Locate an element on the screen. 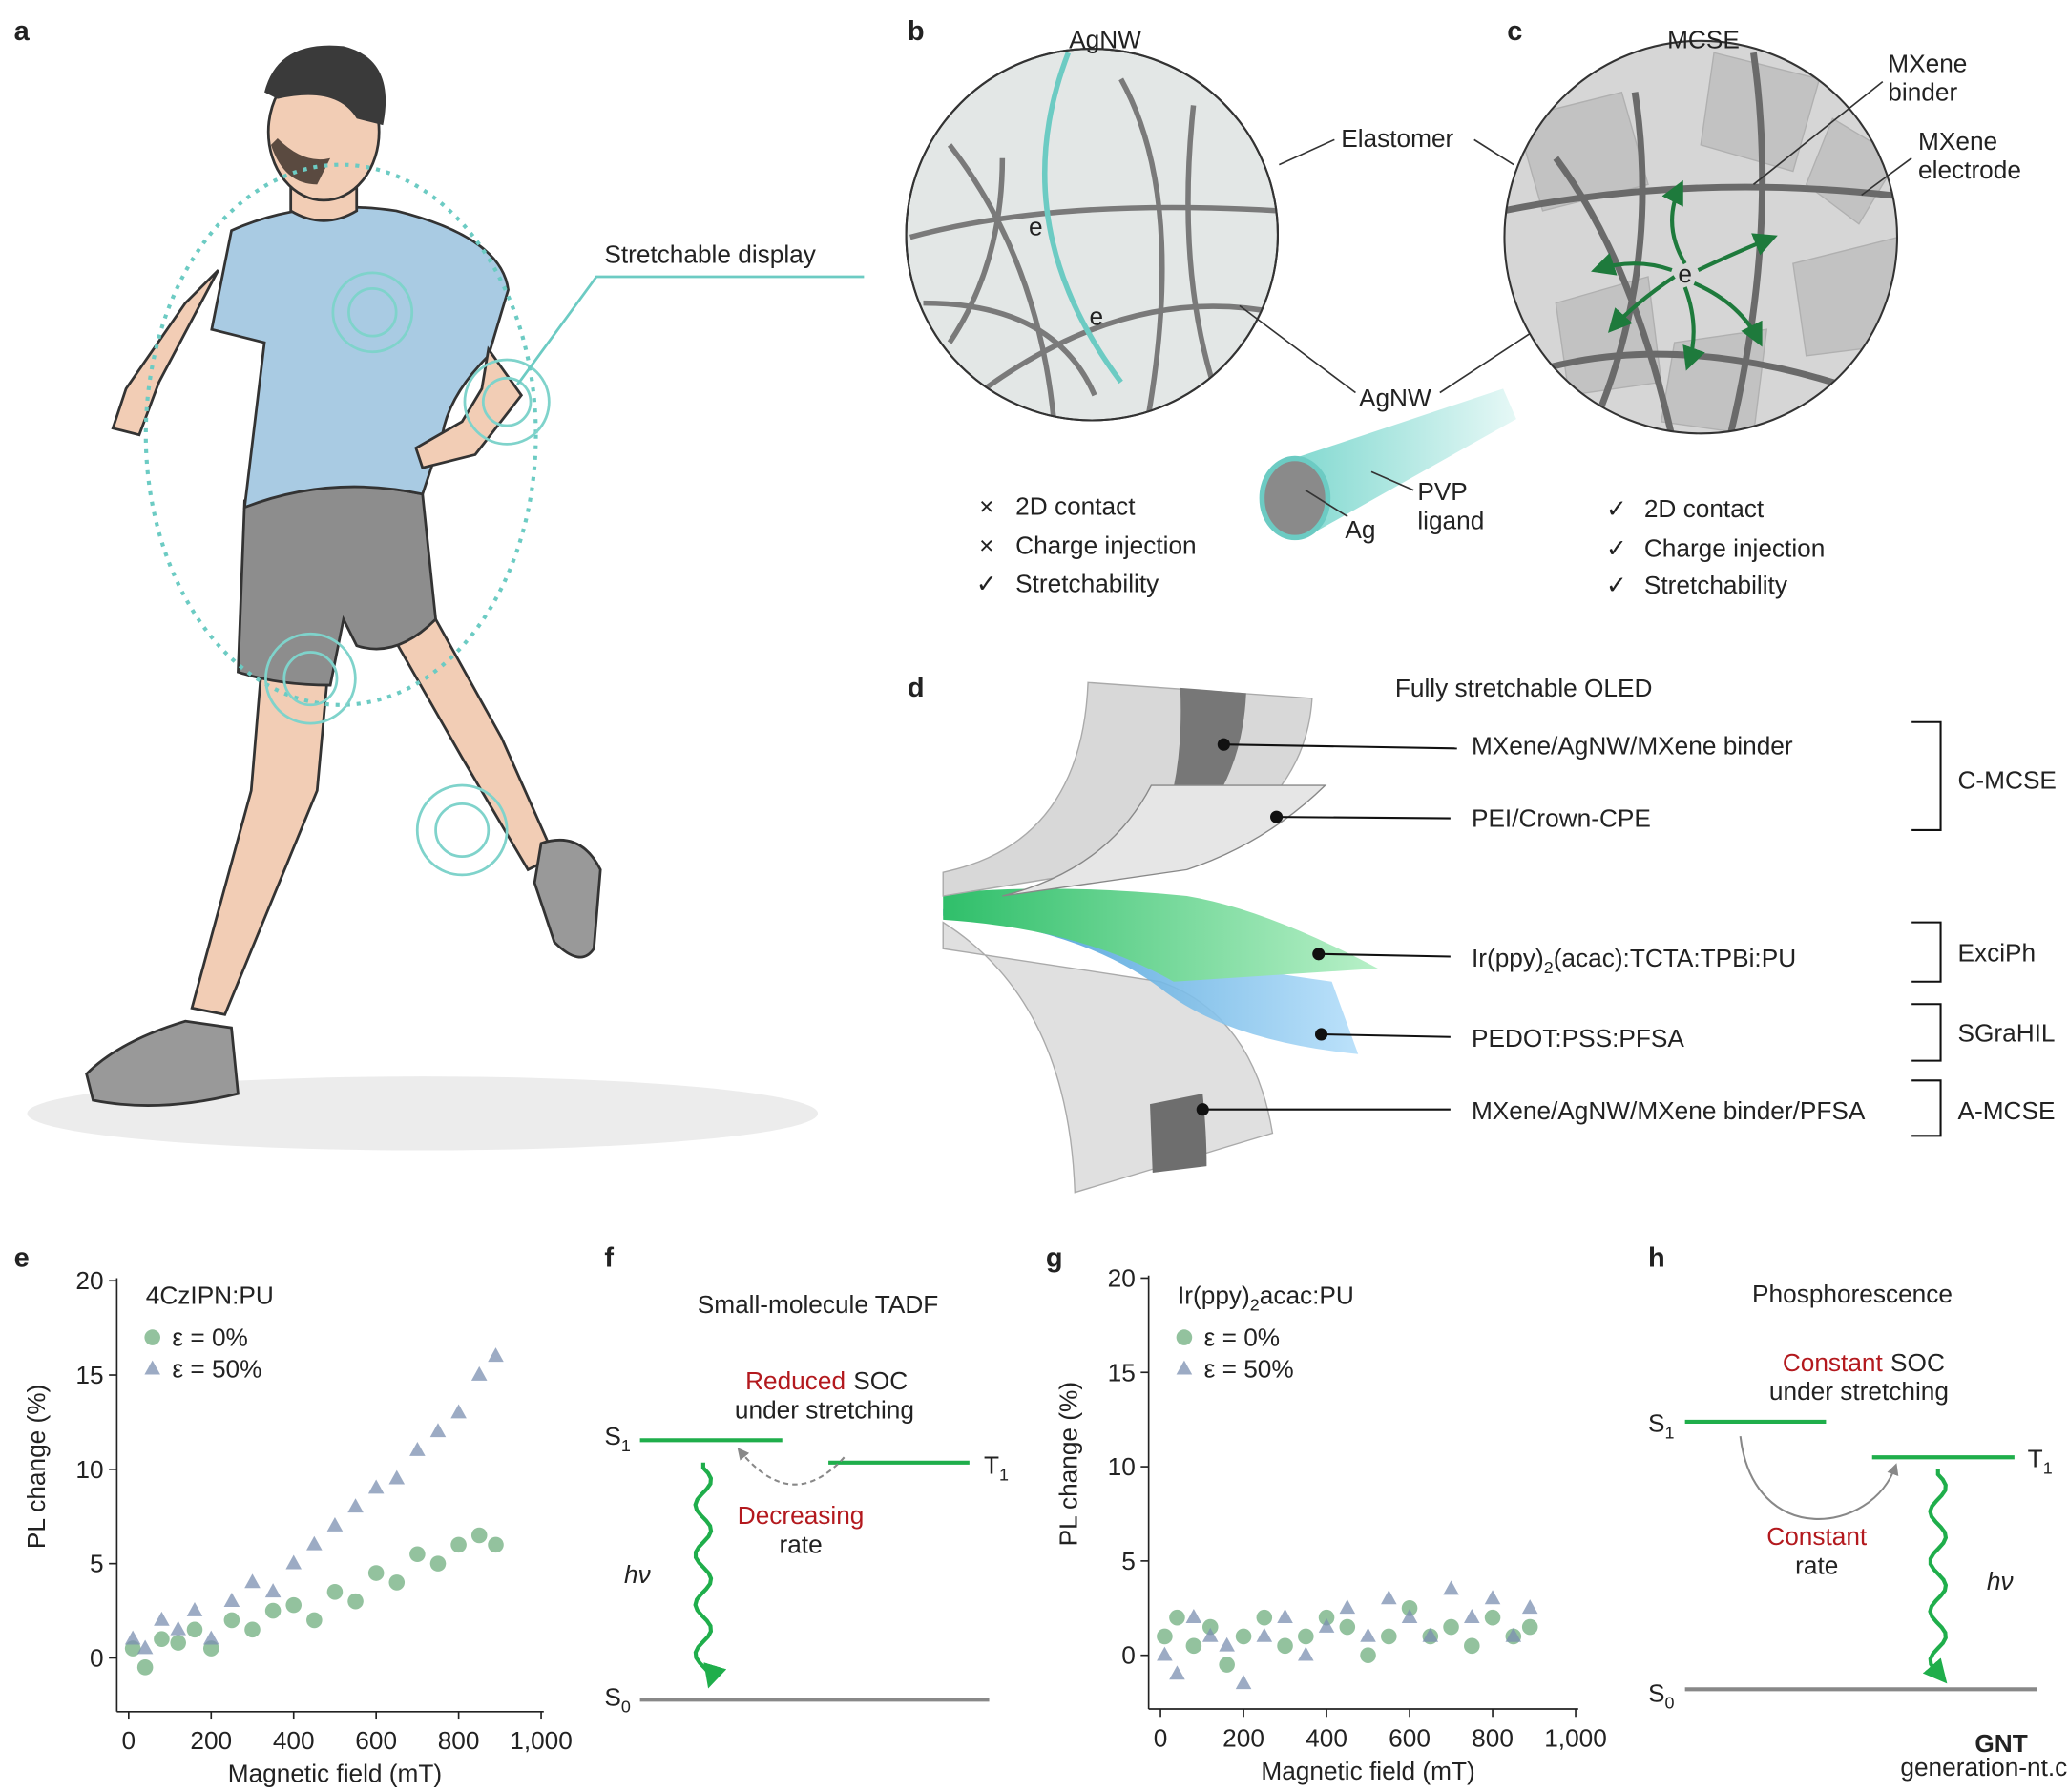 Image resolution: width=2068 pixels, height=1792 pixels. x-tick-label: 0 is located at coordinates (129, 1740).